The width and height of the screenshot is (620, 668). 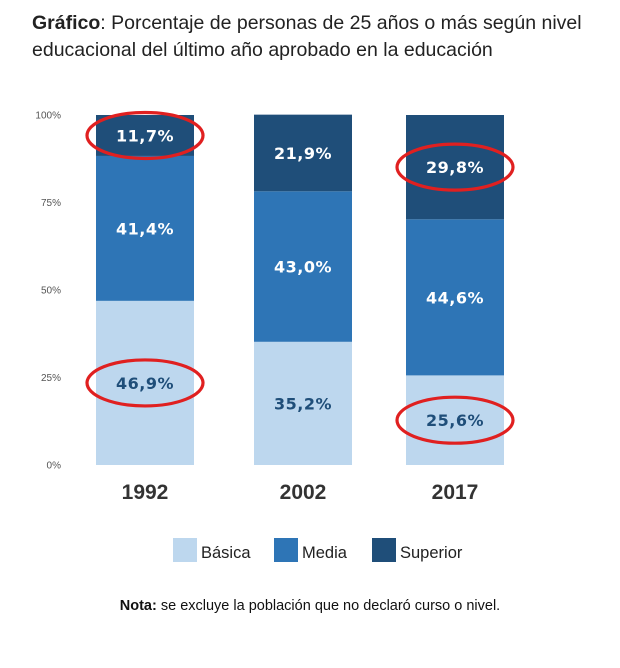 I want to click on data-label: 25,6%, so click(x=455, y=420).